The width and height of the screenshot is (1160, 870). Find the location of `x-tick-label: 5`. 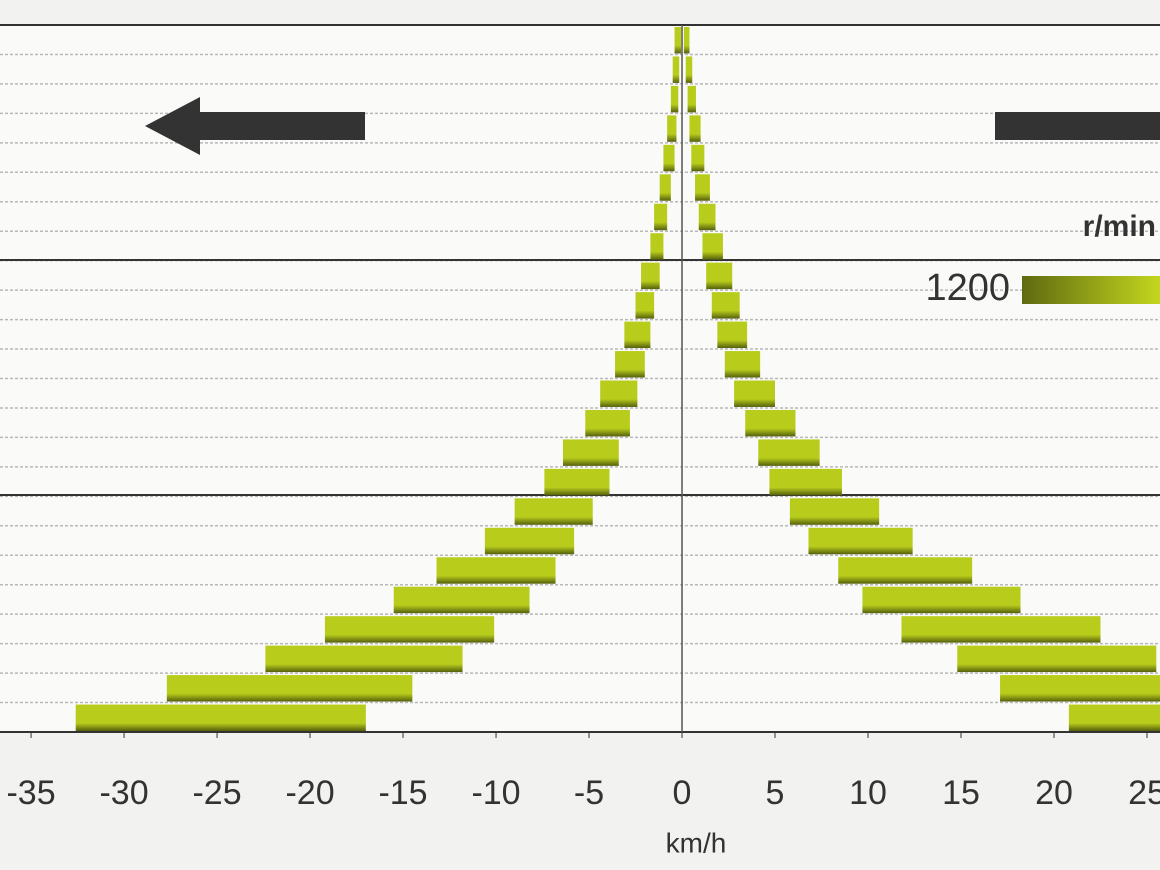

x-tick-label: 5 is located at coordinates (775, 793).